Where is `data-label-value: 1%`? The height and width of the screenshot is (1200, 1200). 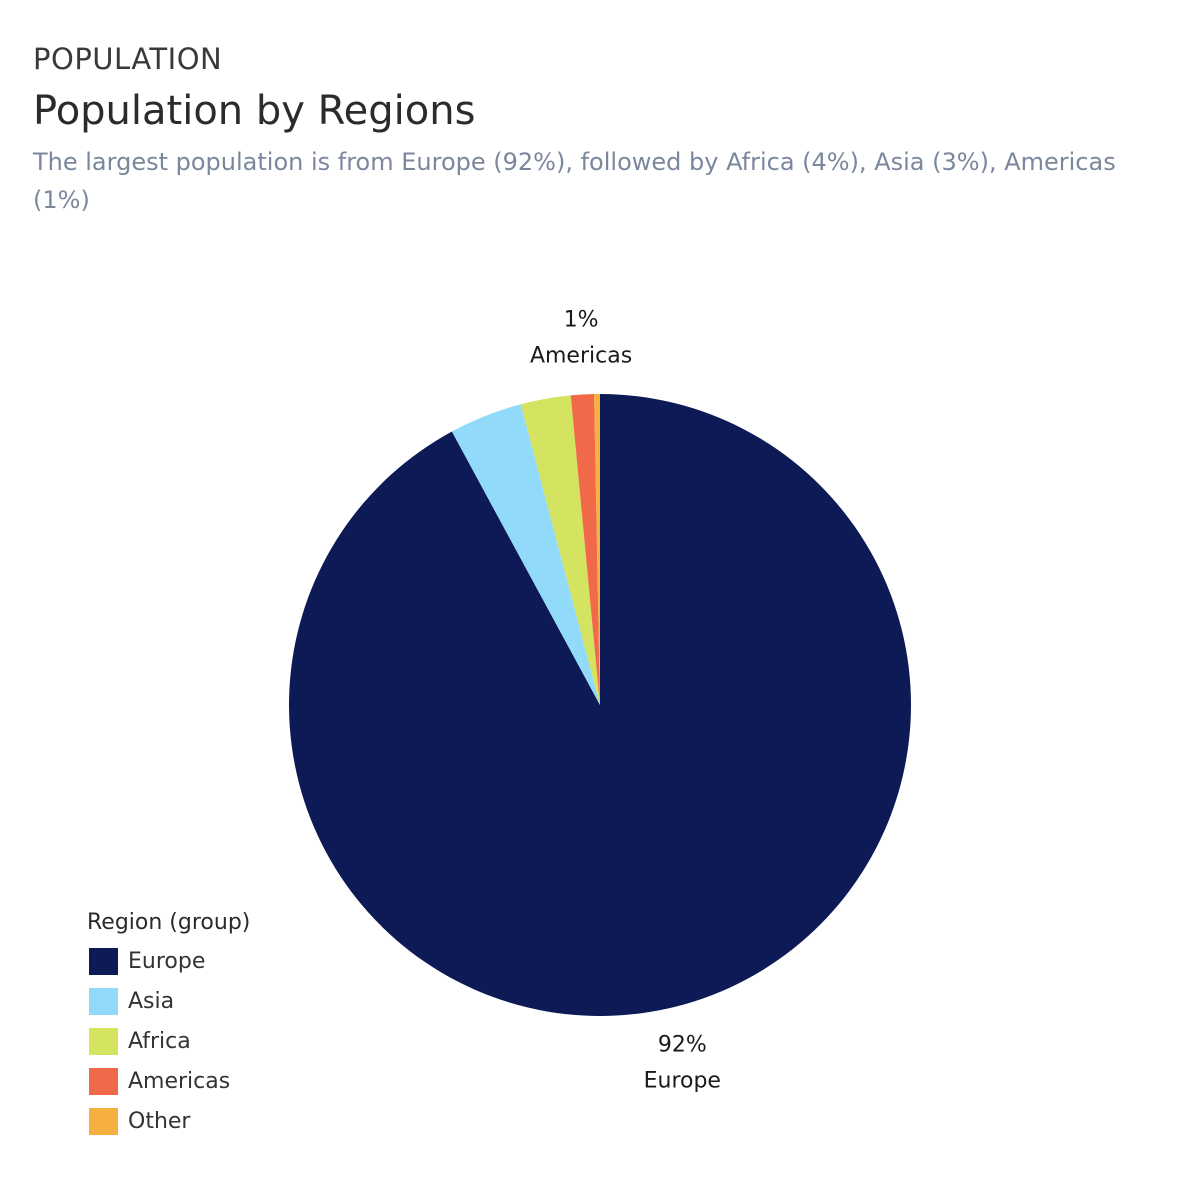
data-label-value: 1% is located at coordinates (581, 320).